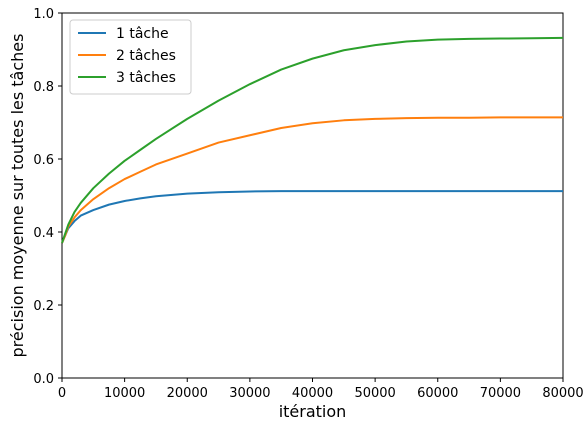  Describe the element at coordinates (562, 393) in the screenshot. I see `x-tick-label: 80000` at that location.